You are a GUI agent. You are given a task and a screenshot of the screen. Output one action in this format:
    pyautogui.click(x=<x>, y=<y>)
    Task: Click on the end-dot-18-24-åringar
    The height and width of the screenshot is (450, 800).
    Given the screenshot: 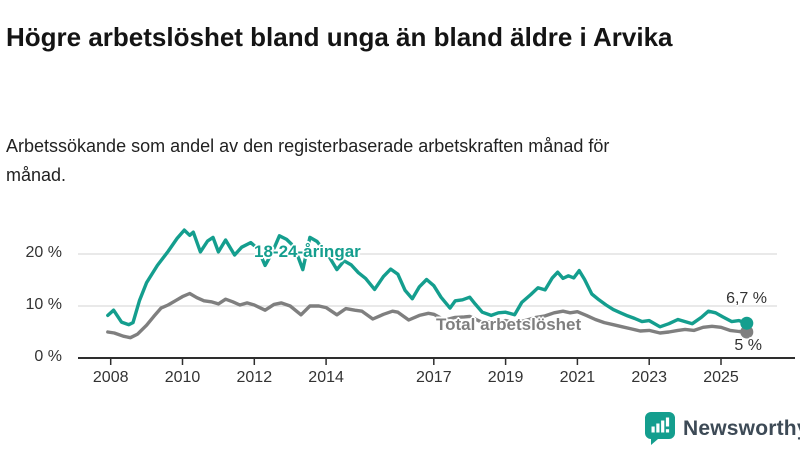 What is the action you would take?
    pyautogui.click(x=747, y=323)
    